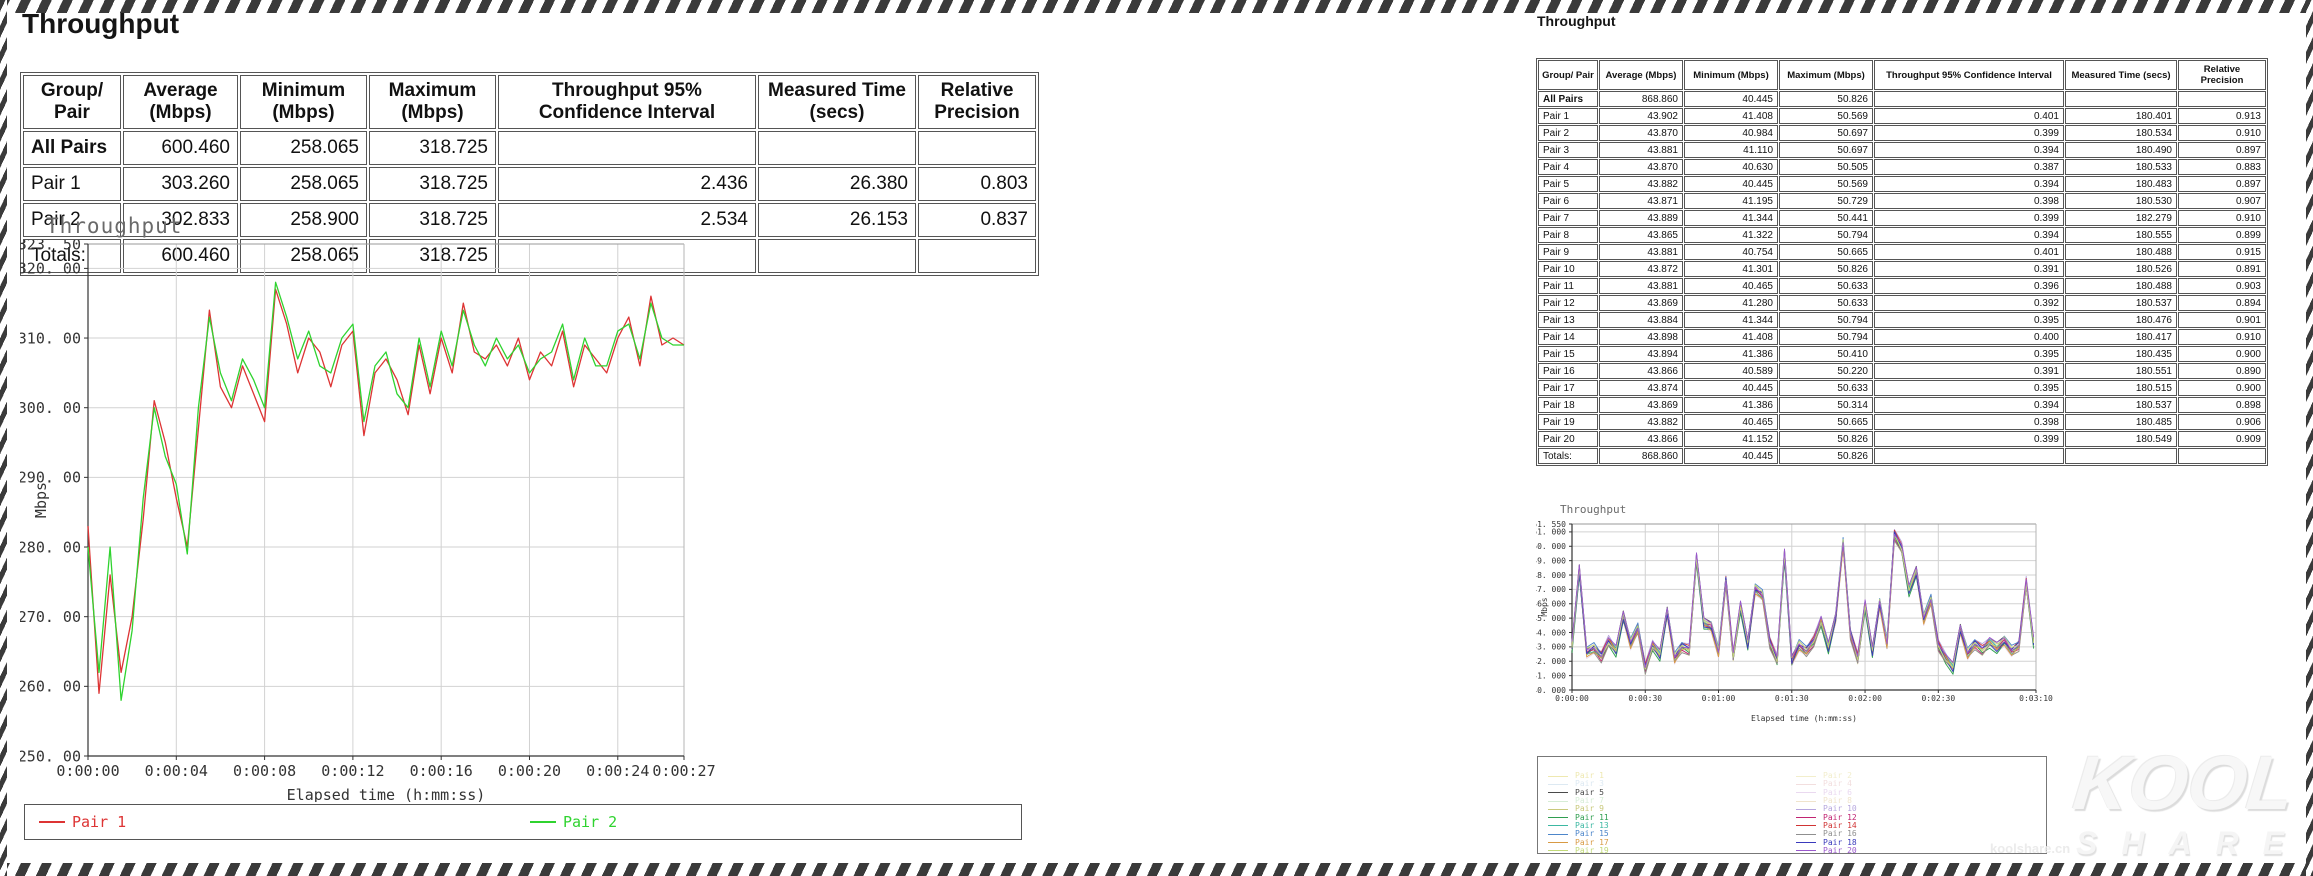 This screenshot has height=876, width=2313. What do you see at coordinates (1672, 850) in the screenshot?
I see `legend-pair-19: Pair 19` at bounding box center [1672, 850].